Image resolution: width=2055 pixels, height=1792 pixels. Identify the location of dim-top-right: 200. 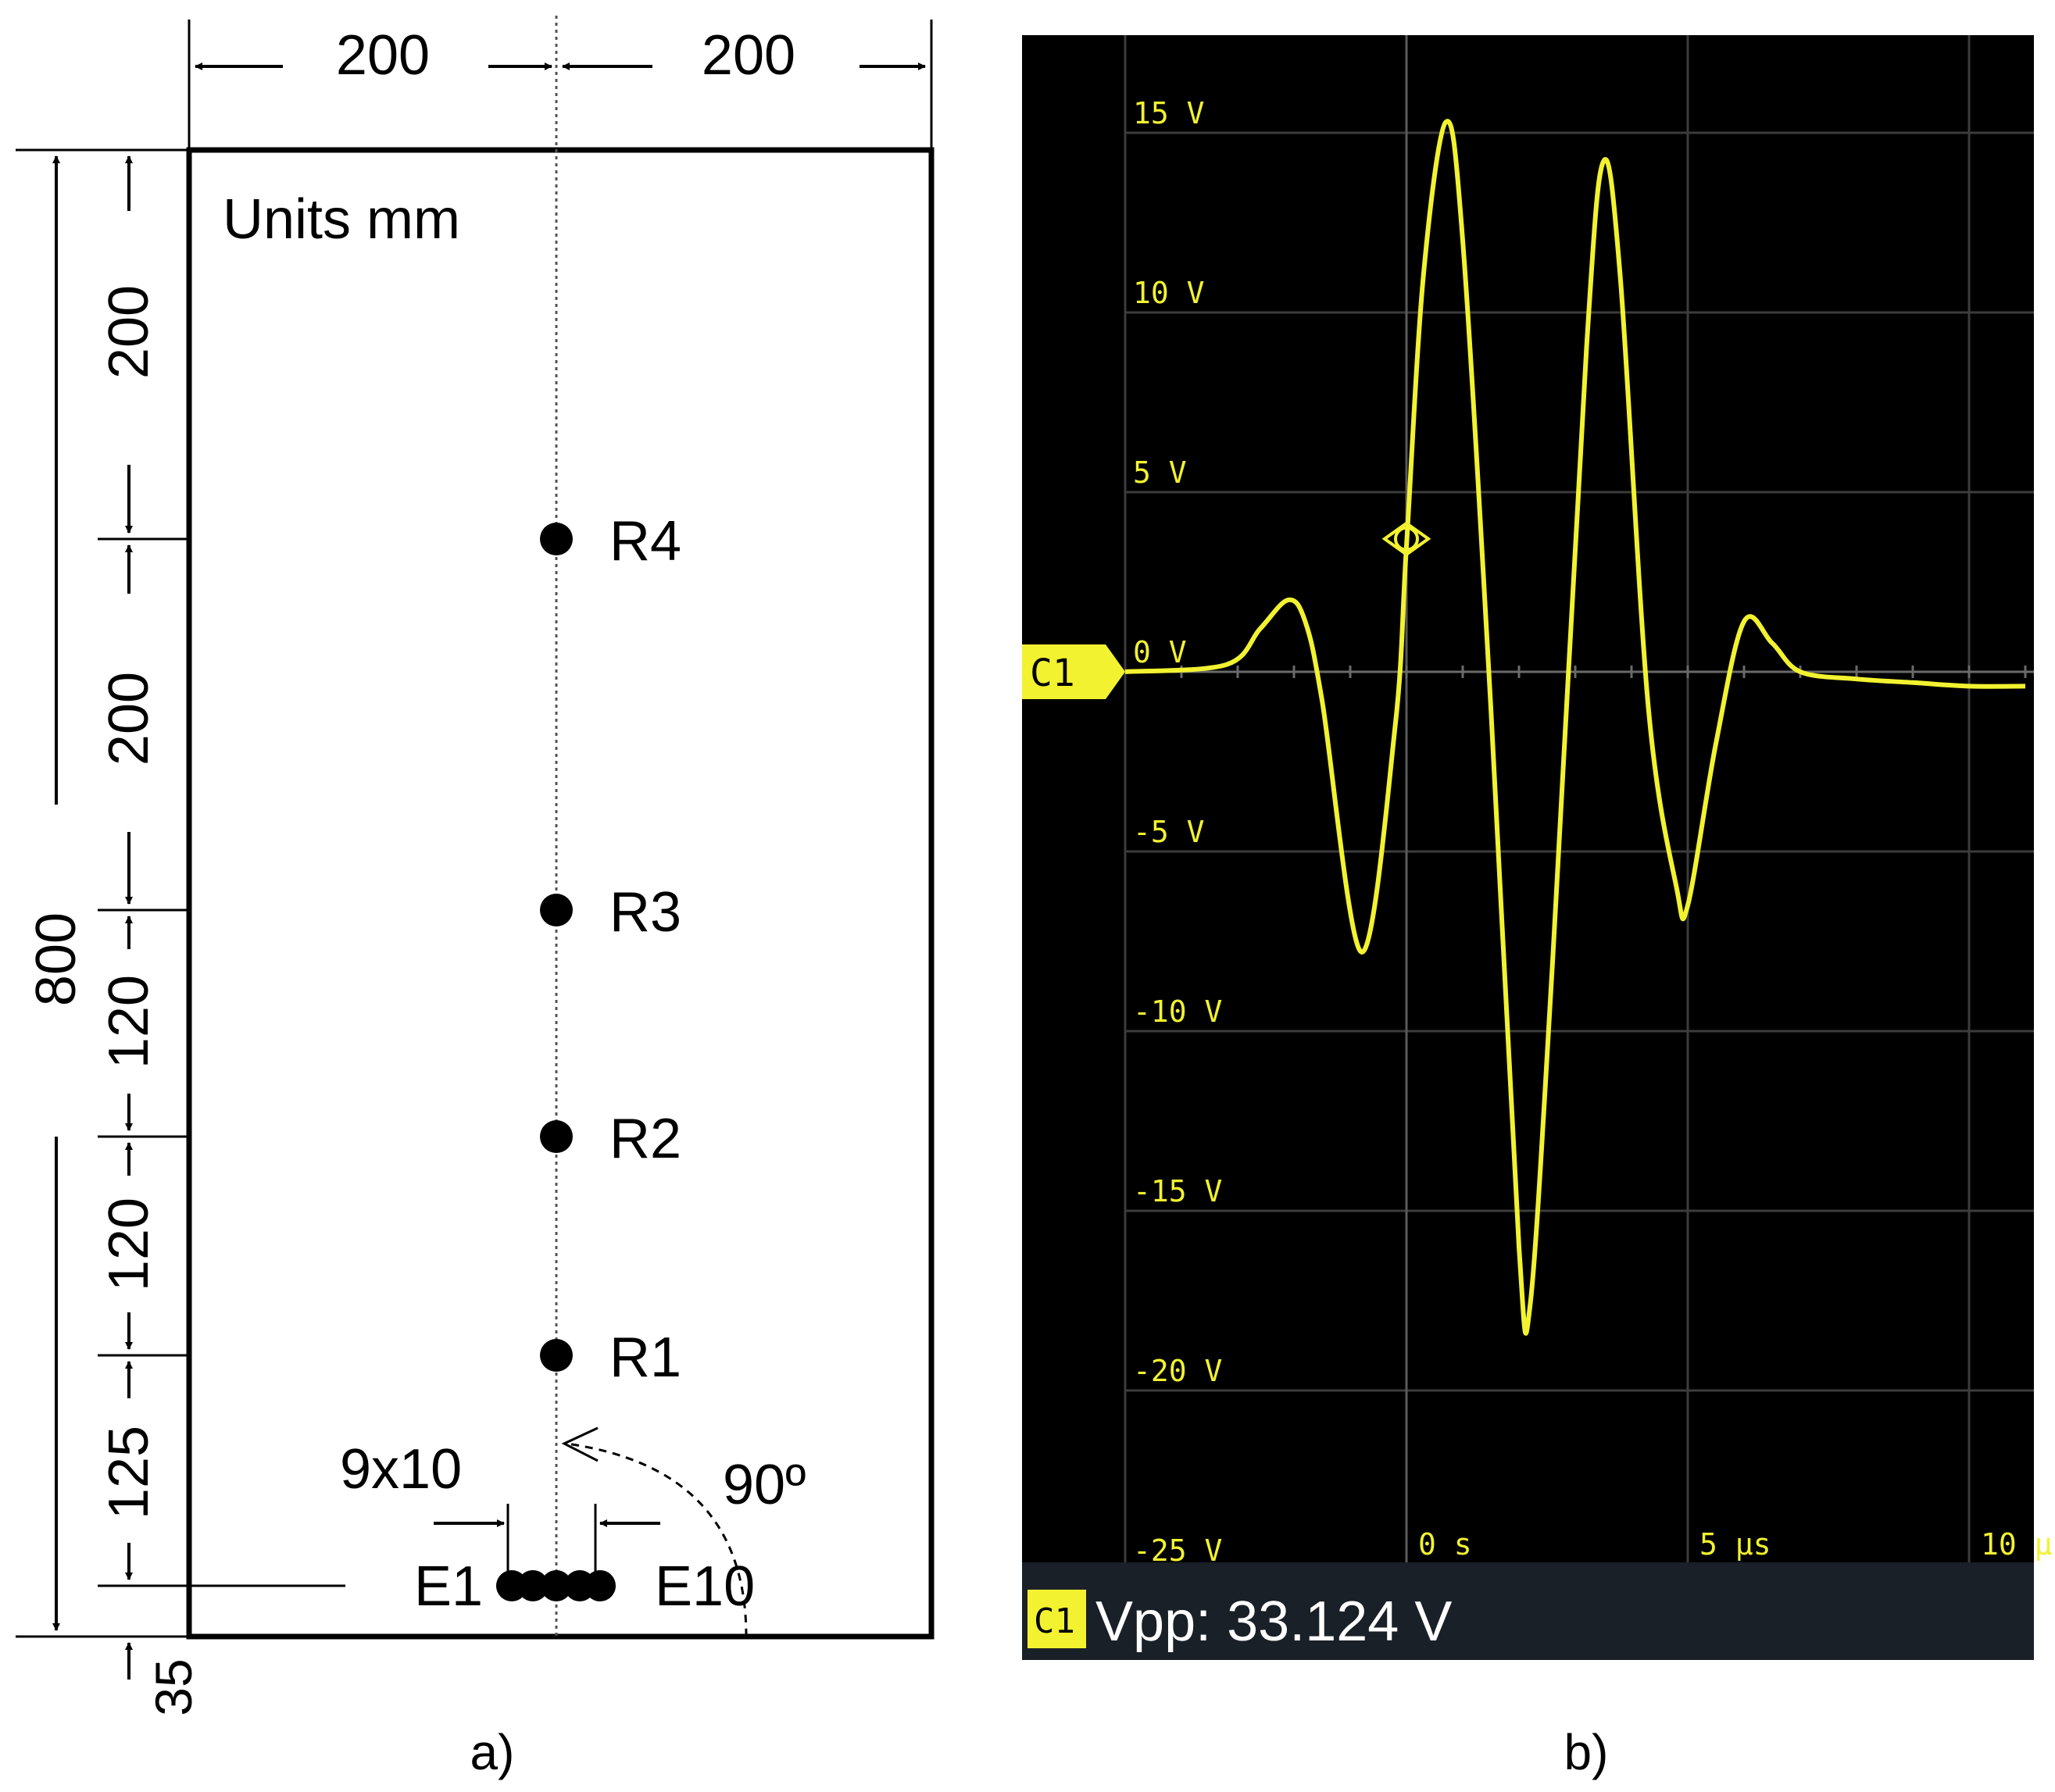
(748, 55).